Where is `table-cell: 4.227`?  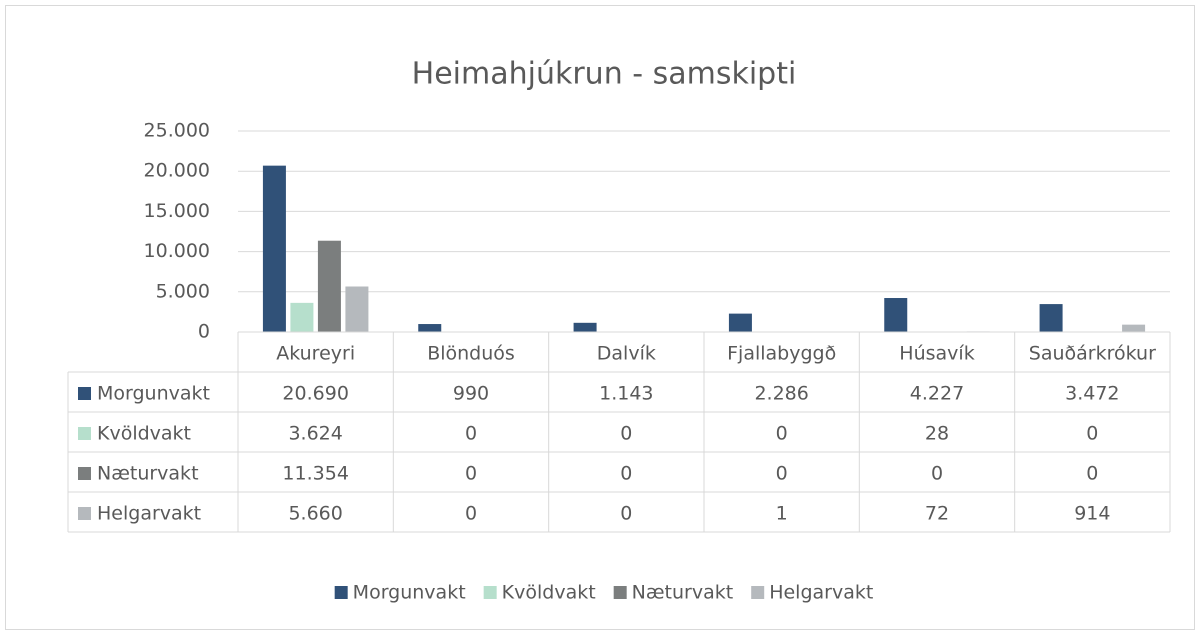
table-cell: 4.227 is located at coordinates (937, 394).